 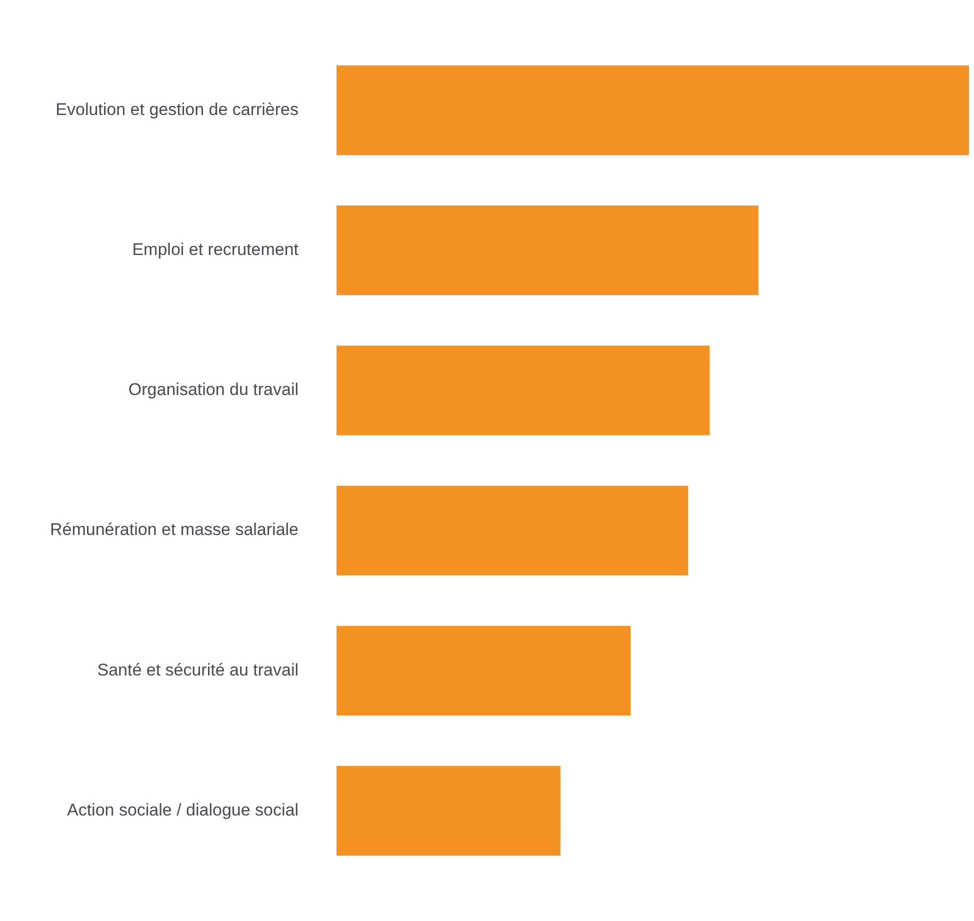 I want to click on y-tick-label: Rémunération et masse salariale, so click(x=174, y=530).